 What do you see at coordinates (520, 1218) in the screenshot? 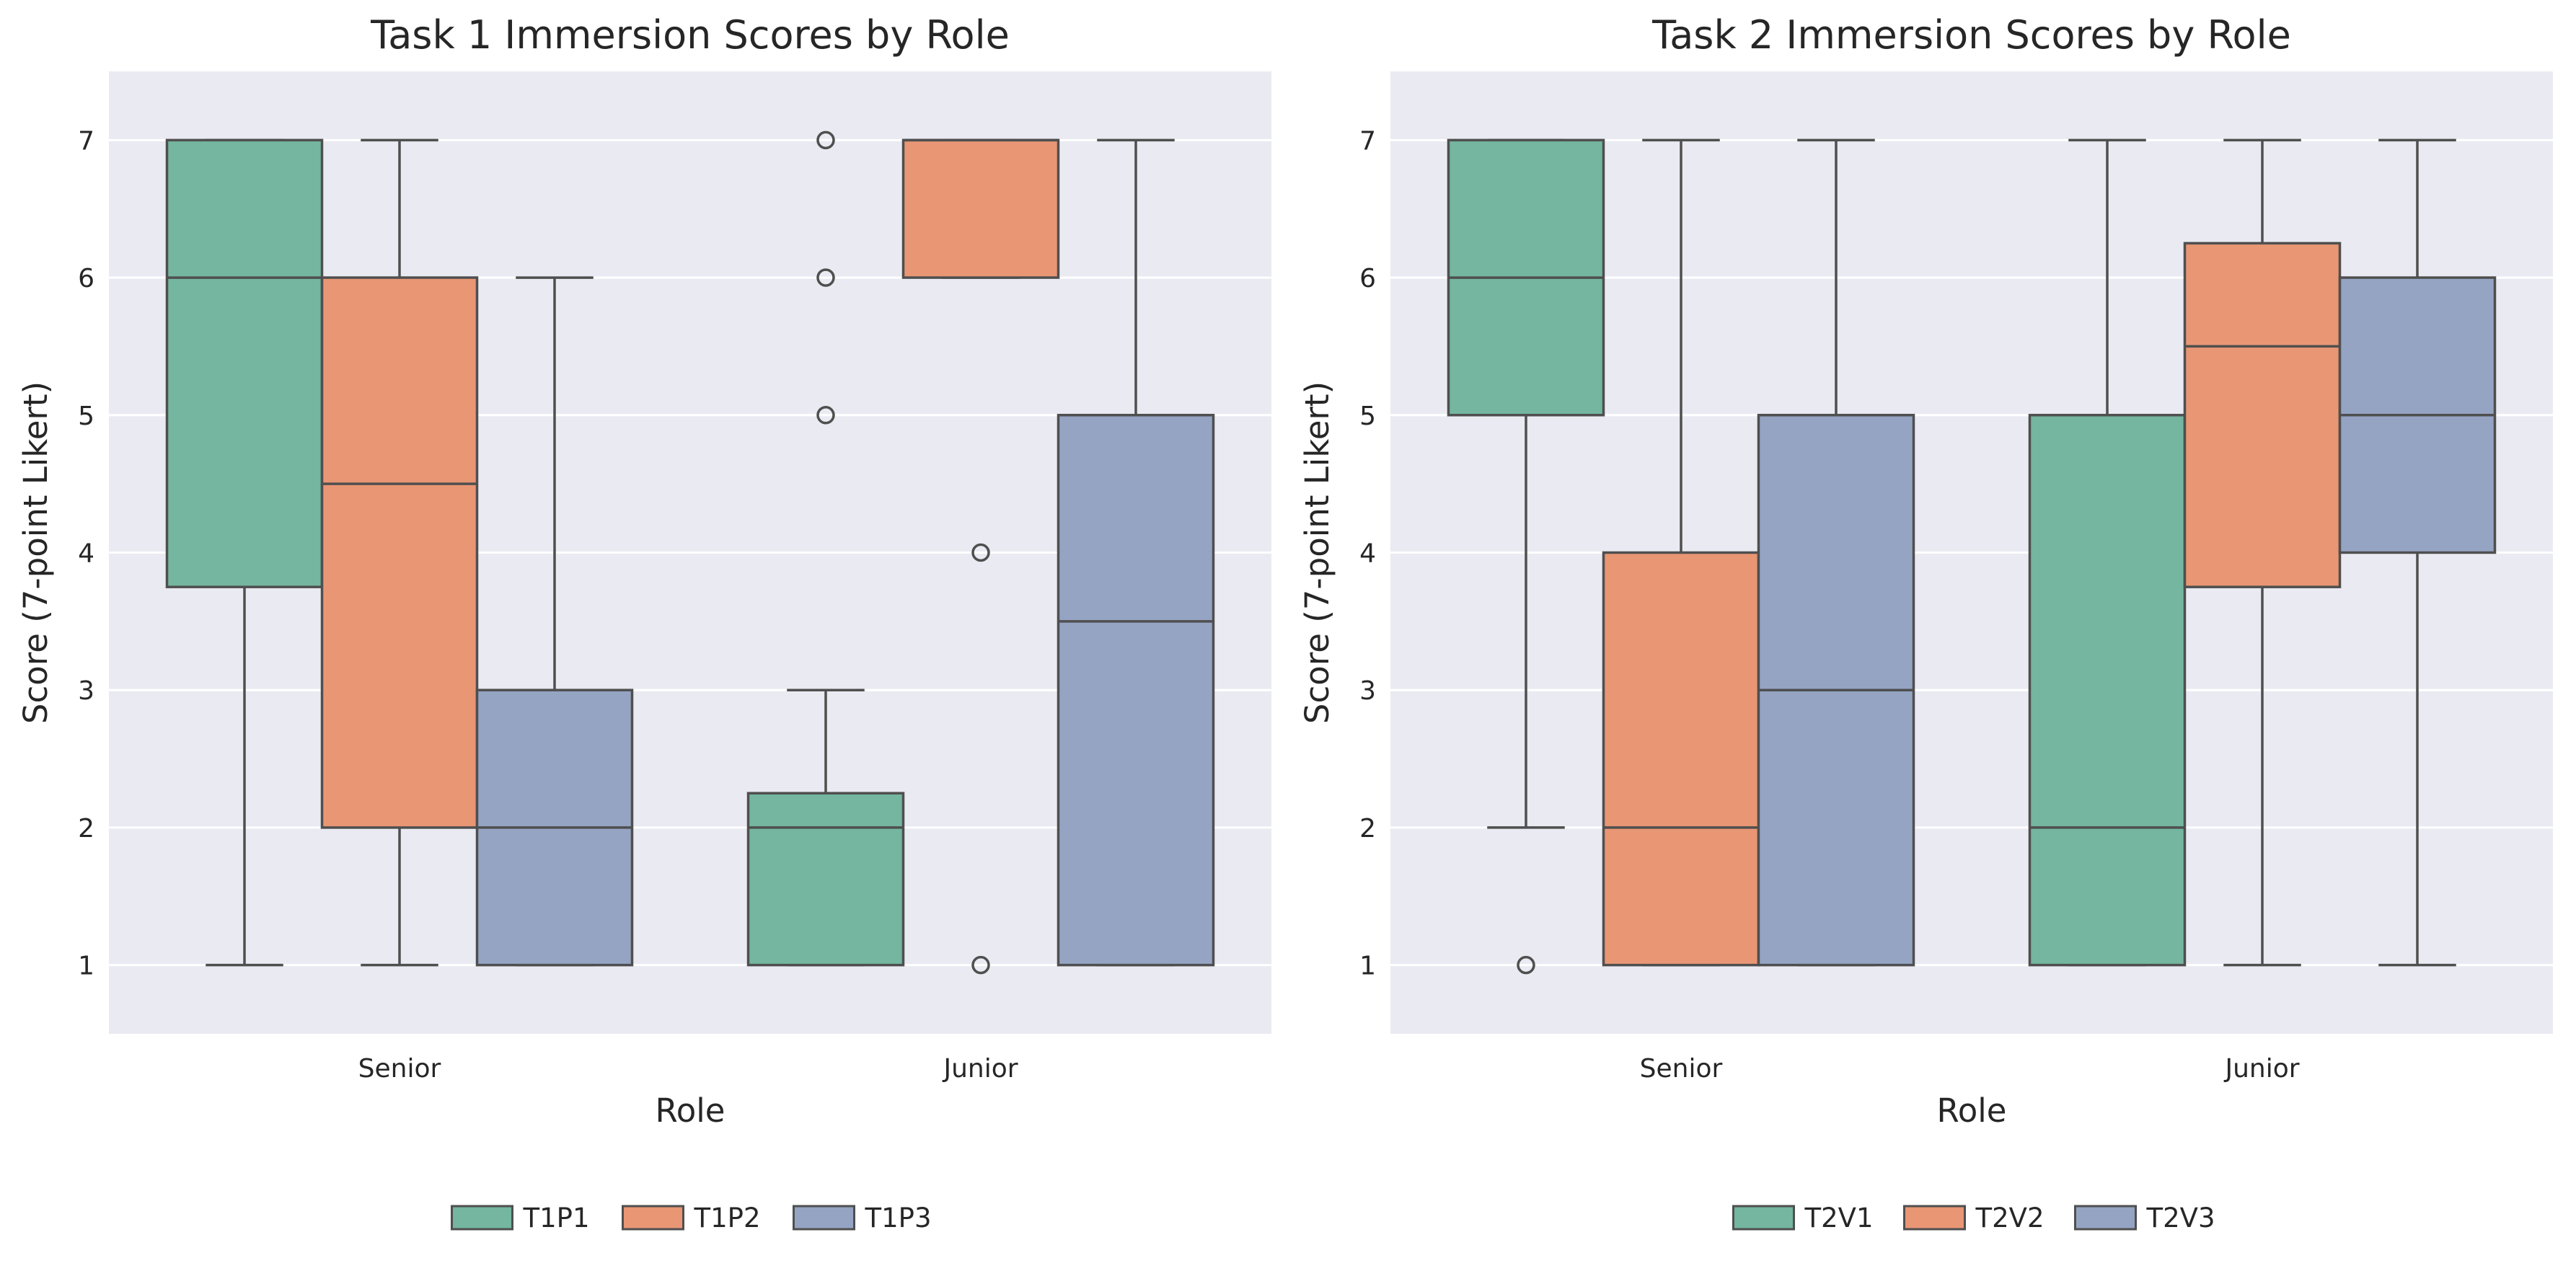
I see `legend-item-t1p1: T1P1` at bounding box center [520, 1218].